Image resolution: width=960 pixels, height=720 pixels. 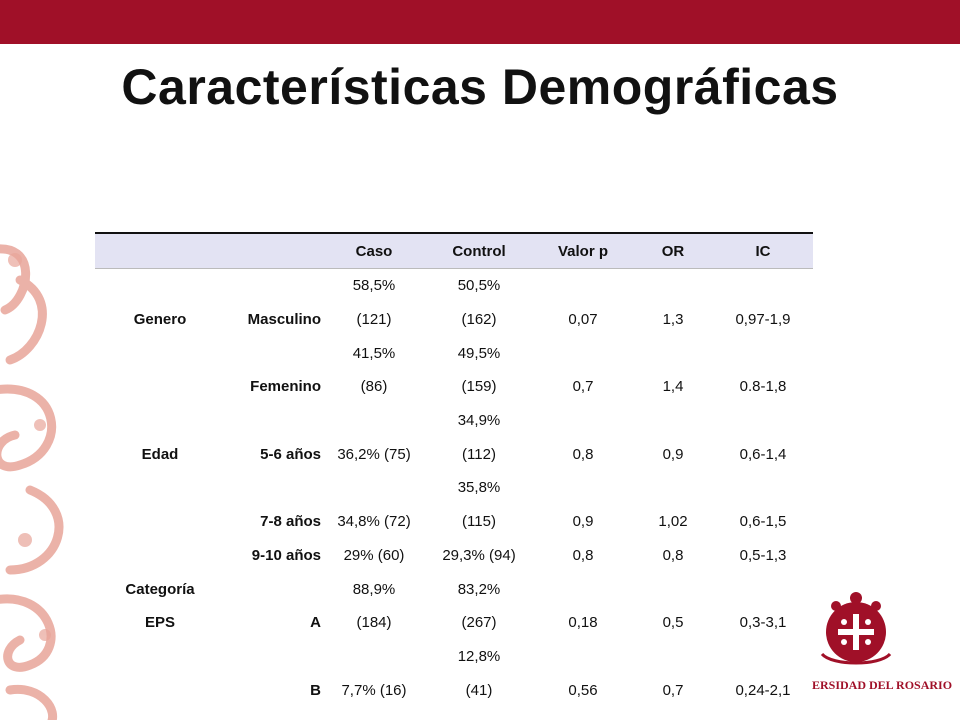 I want to click on table-cell: 0,5-1,3, so click(x=763, y=555).